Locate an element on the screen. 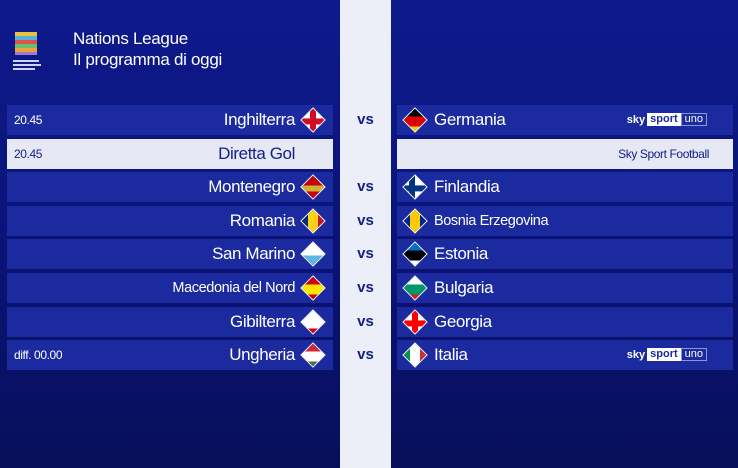 The image size is (738, 468). home-team: Gibilterra is located at coordinates (262, 321).